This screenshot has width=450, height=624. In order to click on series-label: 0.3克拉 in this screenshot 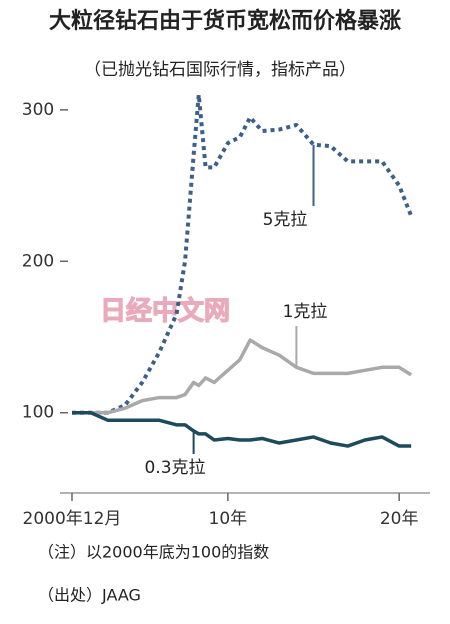, I will do `click(174, 468)`.